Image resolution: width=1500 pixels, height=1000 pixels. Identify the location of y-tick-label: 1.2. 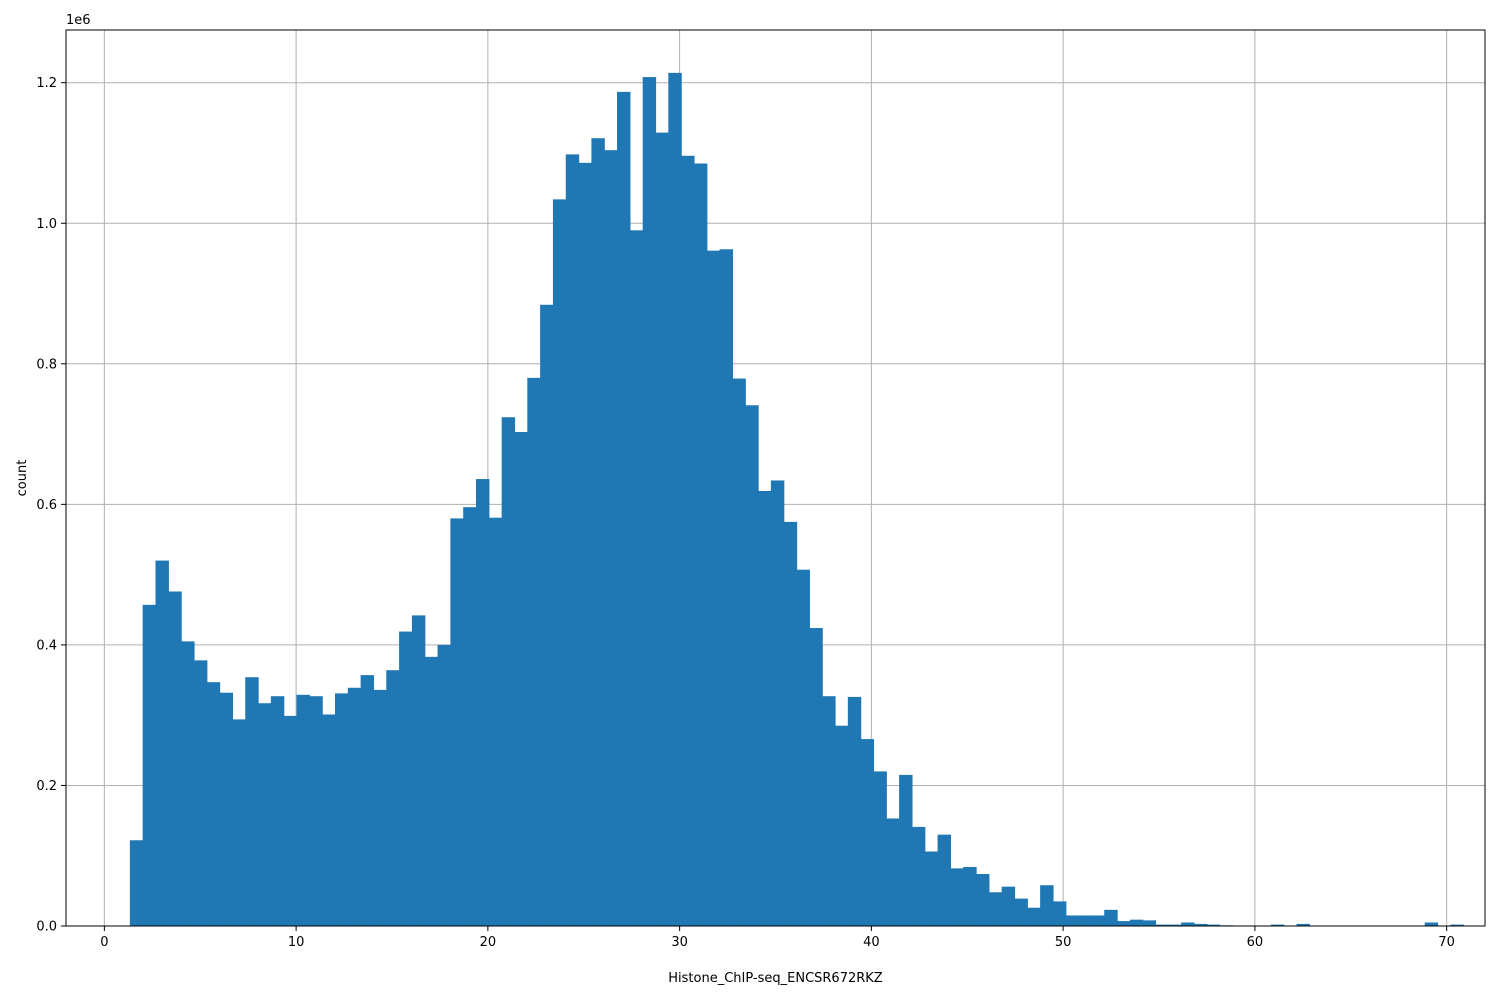
(46, 83).